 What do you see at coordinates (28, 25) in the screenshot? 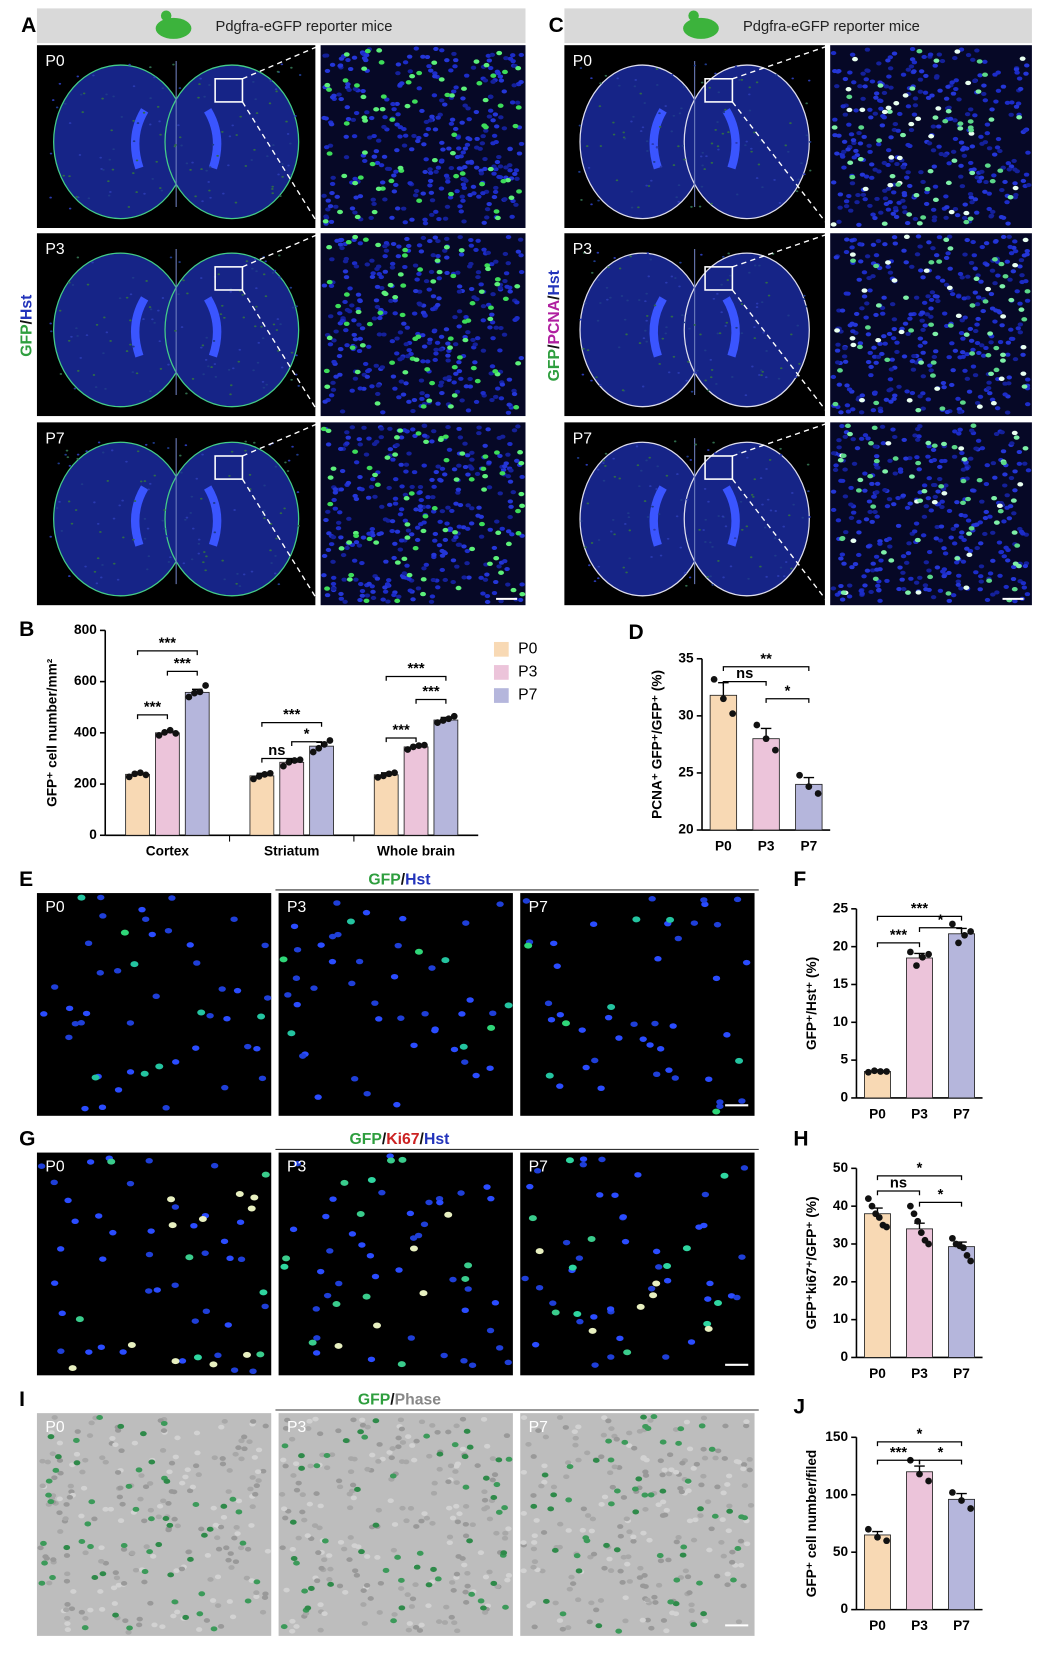
I see `panel-letter: A` at bounding box center [28, 25].